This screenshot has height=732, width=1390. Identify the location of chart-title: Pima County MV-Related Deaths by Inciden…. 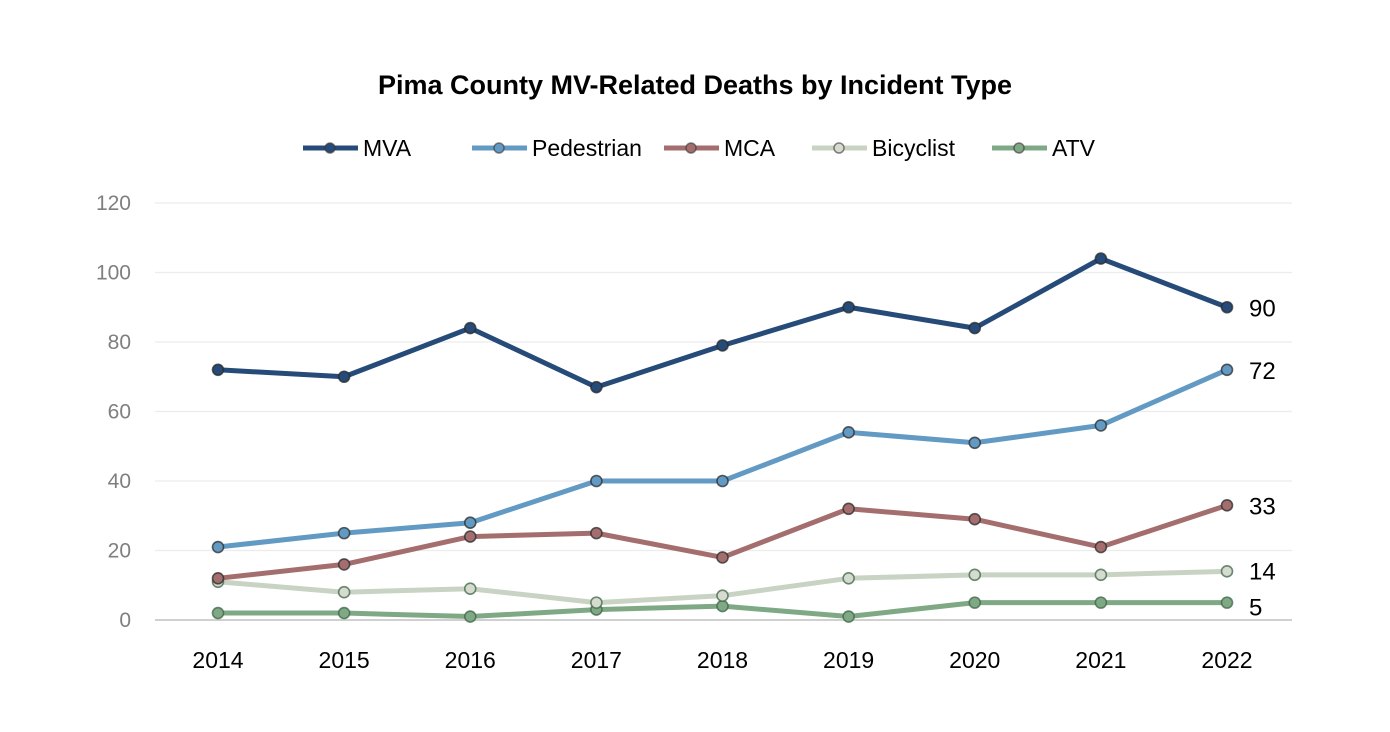
(695, 85).